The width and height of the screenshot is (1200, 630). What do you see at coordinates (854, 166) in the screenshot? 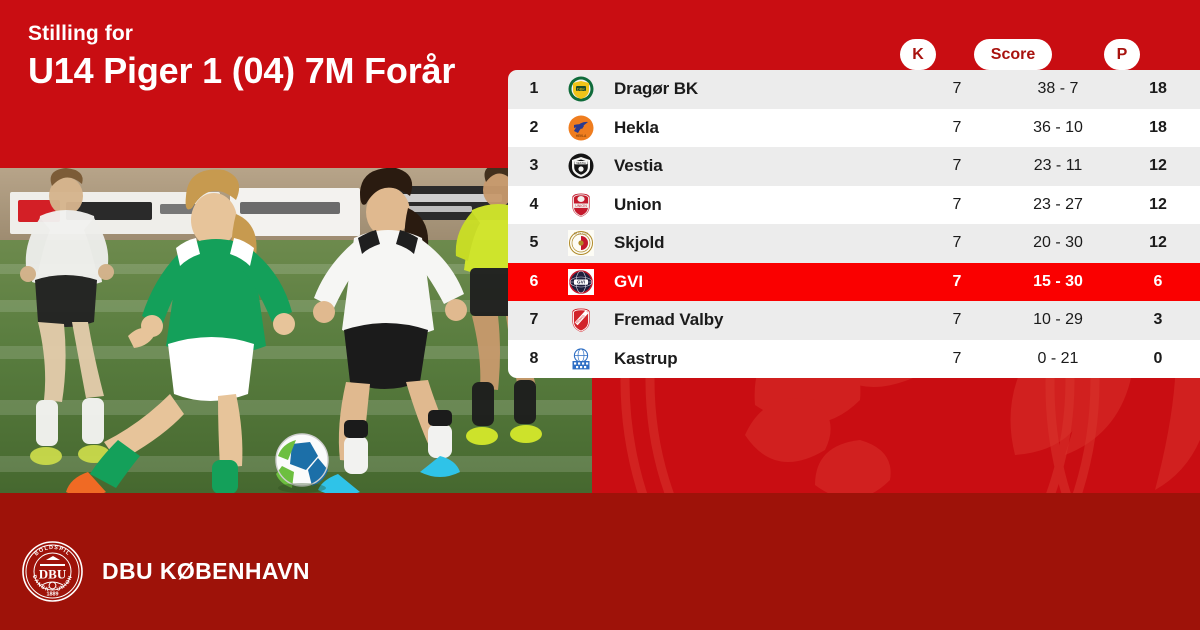
I see `table-row: 3 VESTIA Vestia 7 23 - 11 12` at bounding box center [854, 166].